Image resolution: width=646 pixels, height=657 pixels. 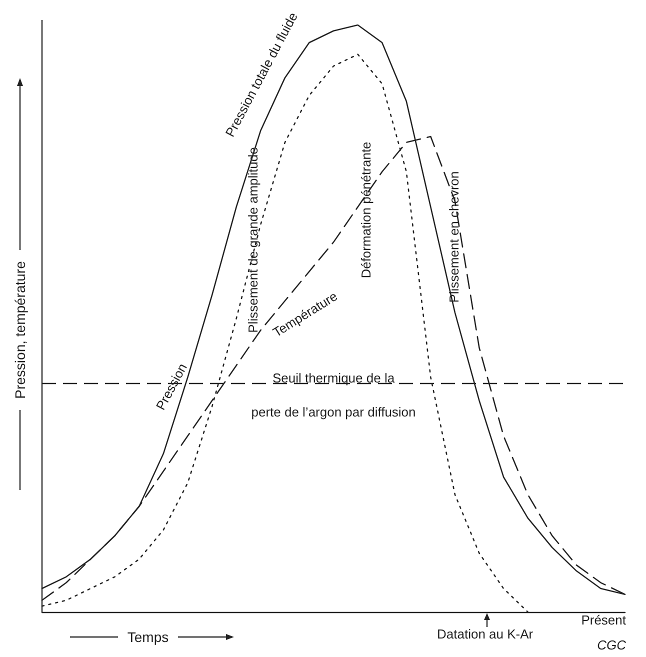 What do you see at coordinates (253, 240) in the screenshot?
I see `annotation: Plissement de grande amplitude` at bounding box center [253, 240].